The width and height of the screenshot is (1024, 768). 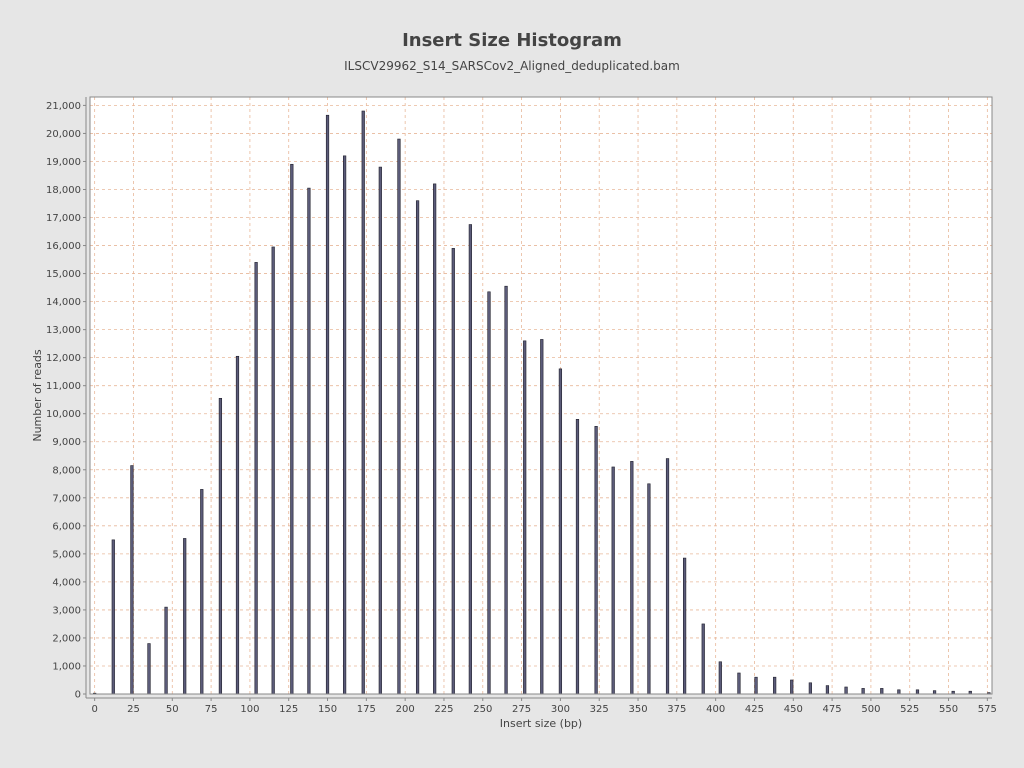 What do you see at coordinates (211, 709) in the screenshot?
I see `x-tick-label: 75` at bounding box center [211, 709].